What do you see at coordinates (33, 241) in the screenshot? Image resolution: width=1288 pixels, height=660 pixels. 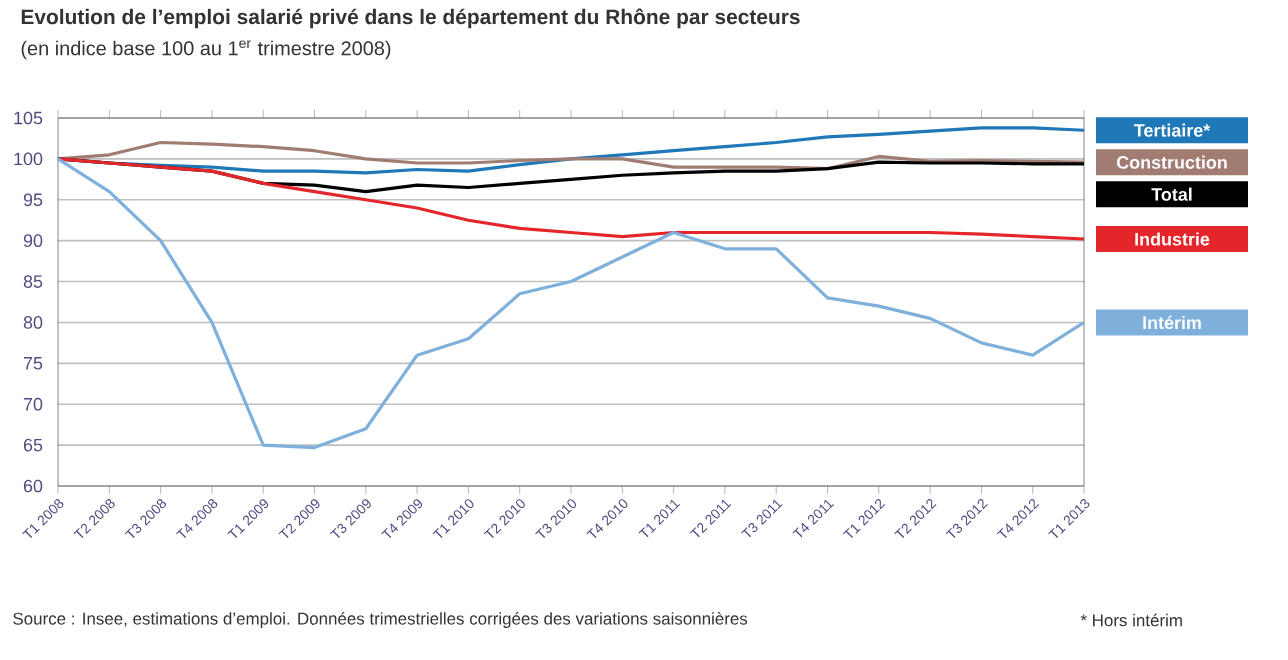 I see `y-tick-label: 90` at bounding box center [33, 241].